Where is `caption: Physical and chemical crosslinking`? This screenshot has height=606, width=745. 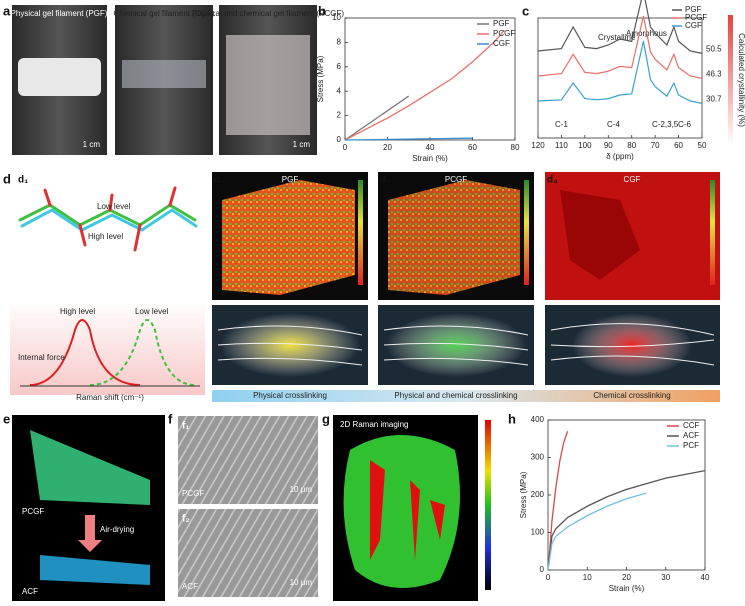
caption: Physical and chemical crosslinking is located at coordinates (455, 395).